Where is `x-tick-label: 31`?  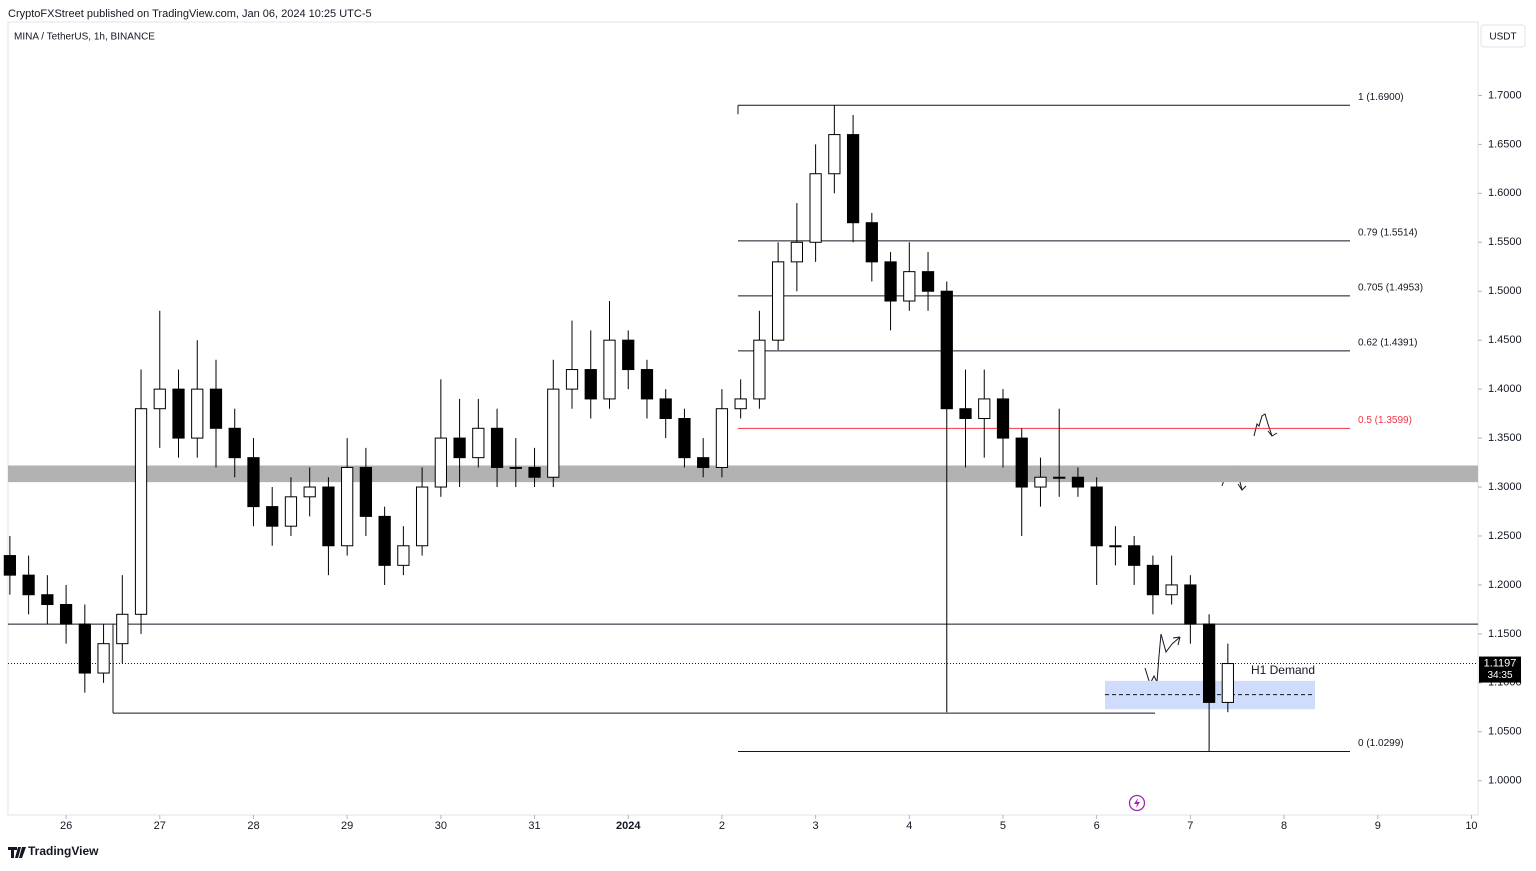 x-tick-label: 31 is located at coordinates (534, 826).